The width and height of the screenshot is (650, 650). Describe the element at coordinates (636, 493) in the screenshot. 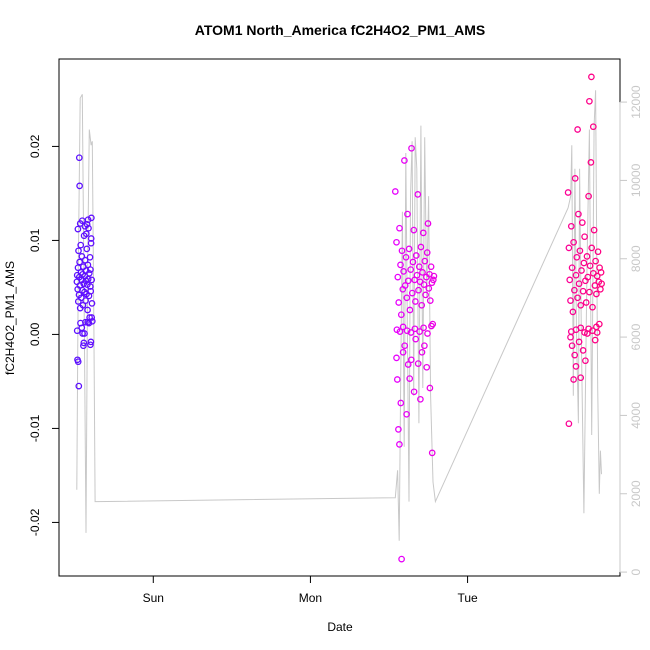

I see `y2-tick-label: 2000` at that location.